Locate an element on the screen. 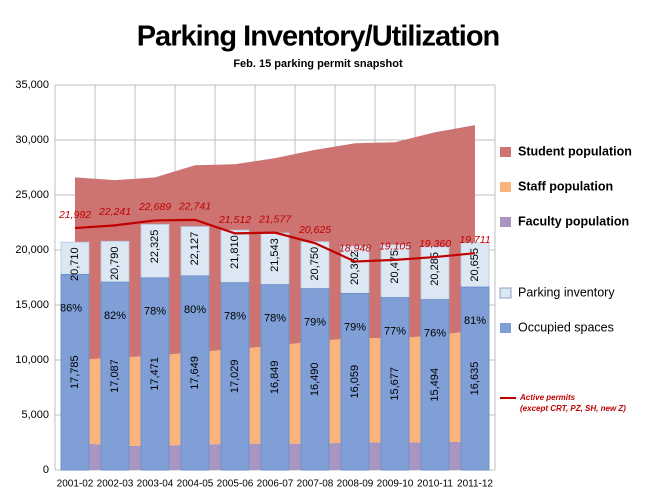 This screenshot has height=501, width=664. y-tick-label: 15,000 is located at coordinates (32, 305).